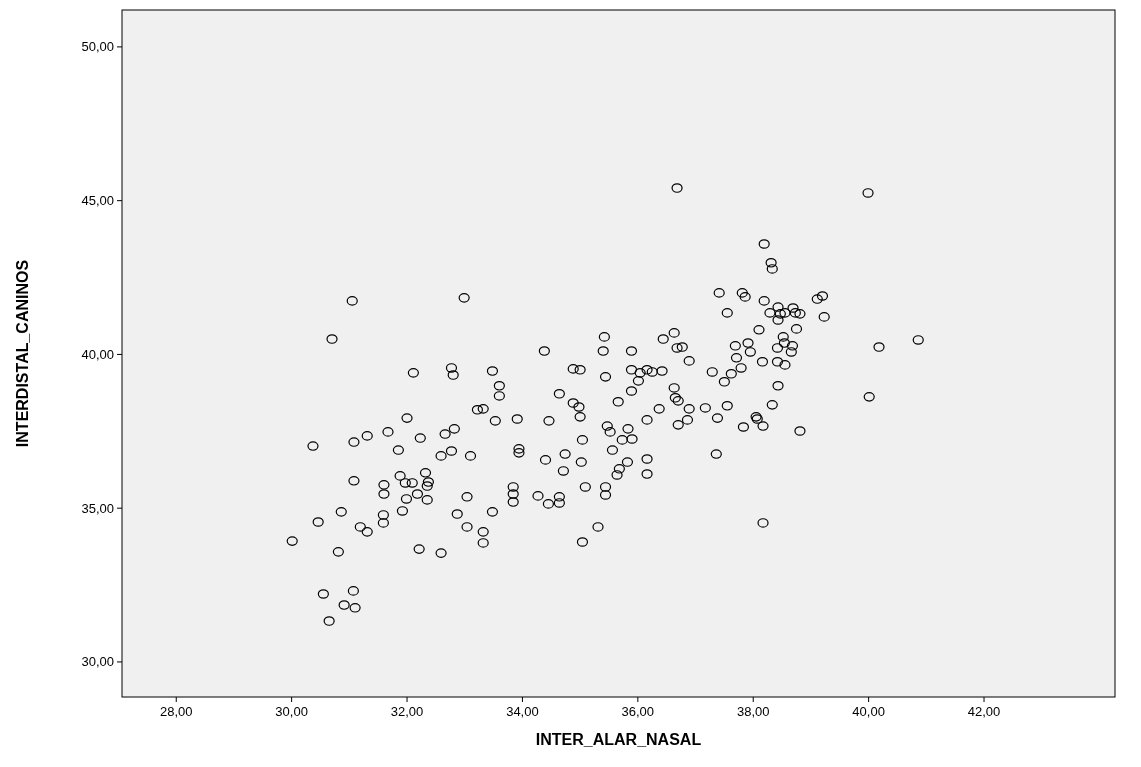 The width and height of the screenshot is (1141, 767). Describe the element at coordinates (618, 739) in the screenshot. I see `x-axis-title: INTER_ALAR_NASAL` at that location.